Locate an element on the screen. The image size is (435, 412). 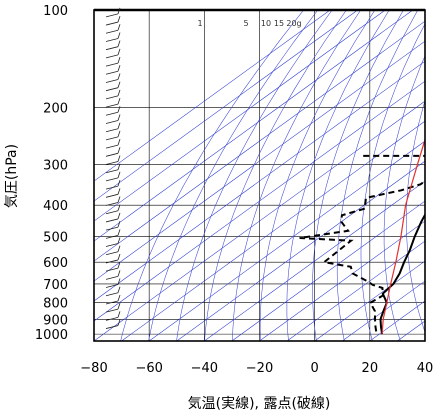
y-tick-label: 300 is located at coordinates (55, 166).